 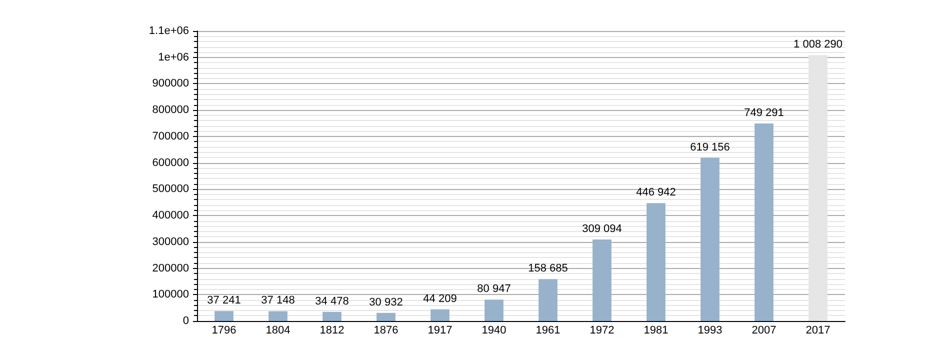 I want to click on x-tick-label: 1940, so click(x=494, y=330).